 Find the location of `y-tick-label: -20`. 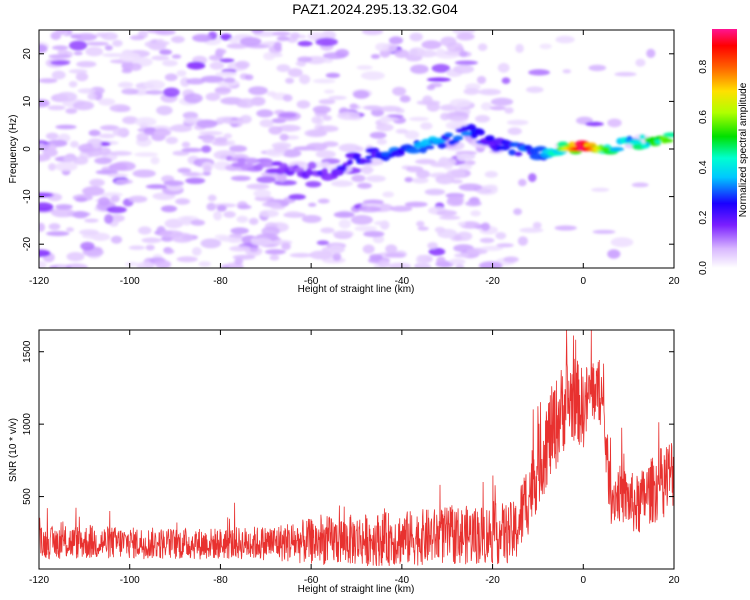

y-tick-label: -20 is located at coordinates (27, 244).